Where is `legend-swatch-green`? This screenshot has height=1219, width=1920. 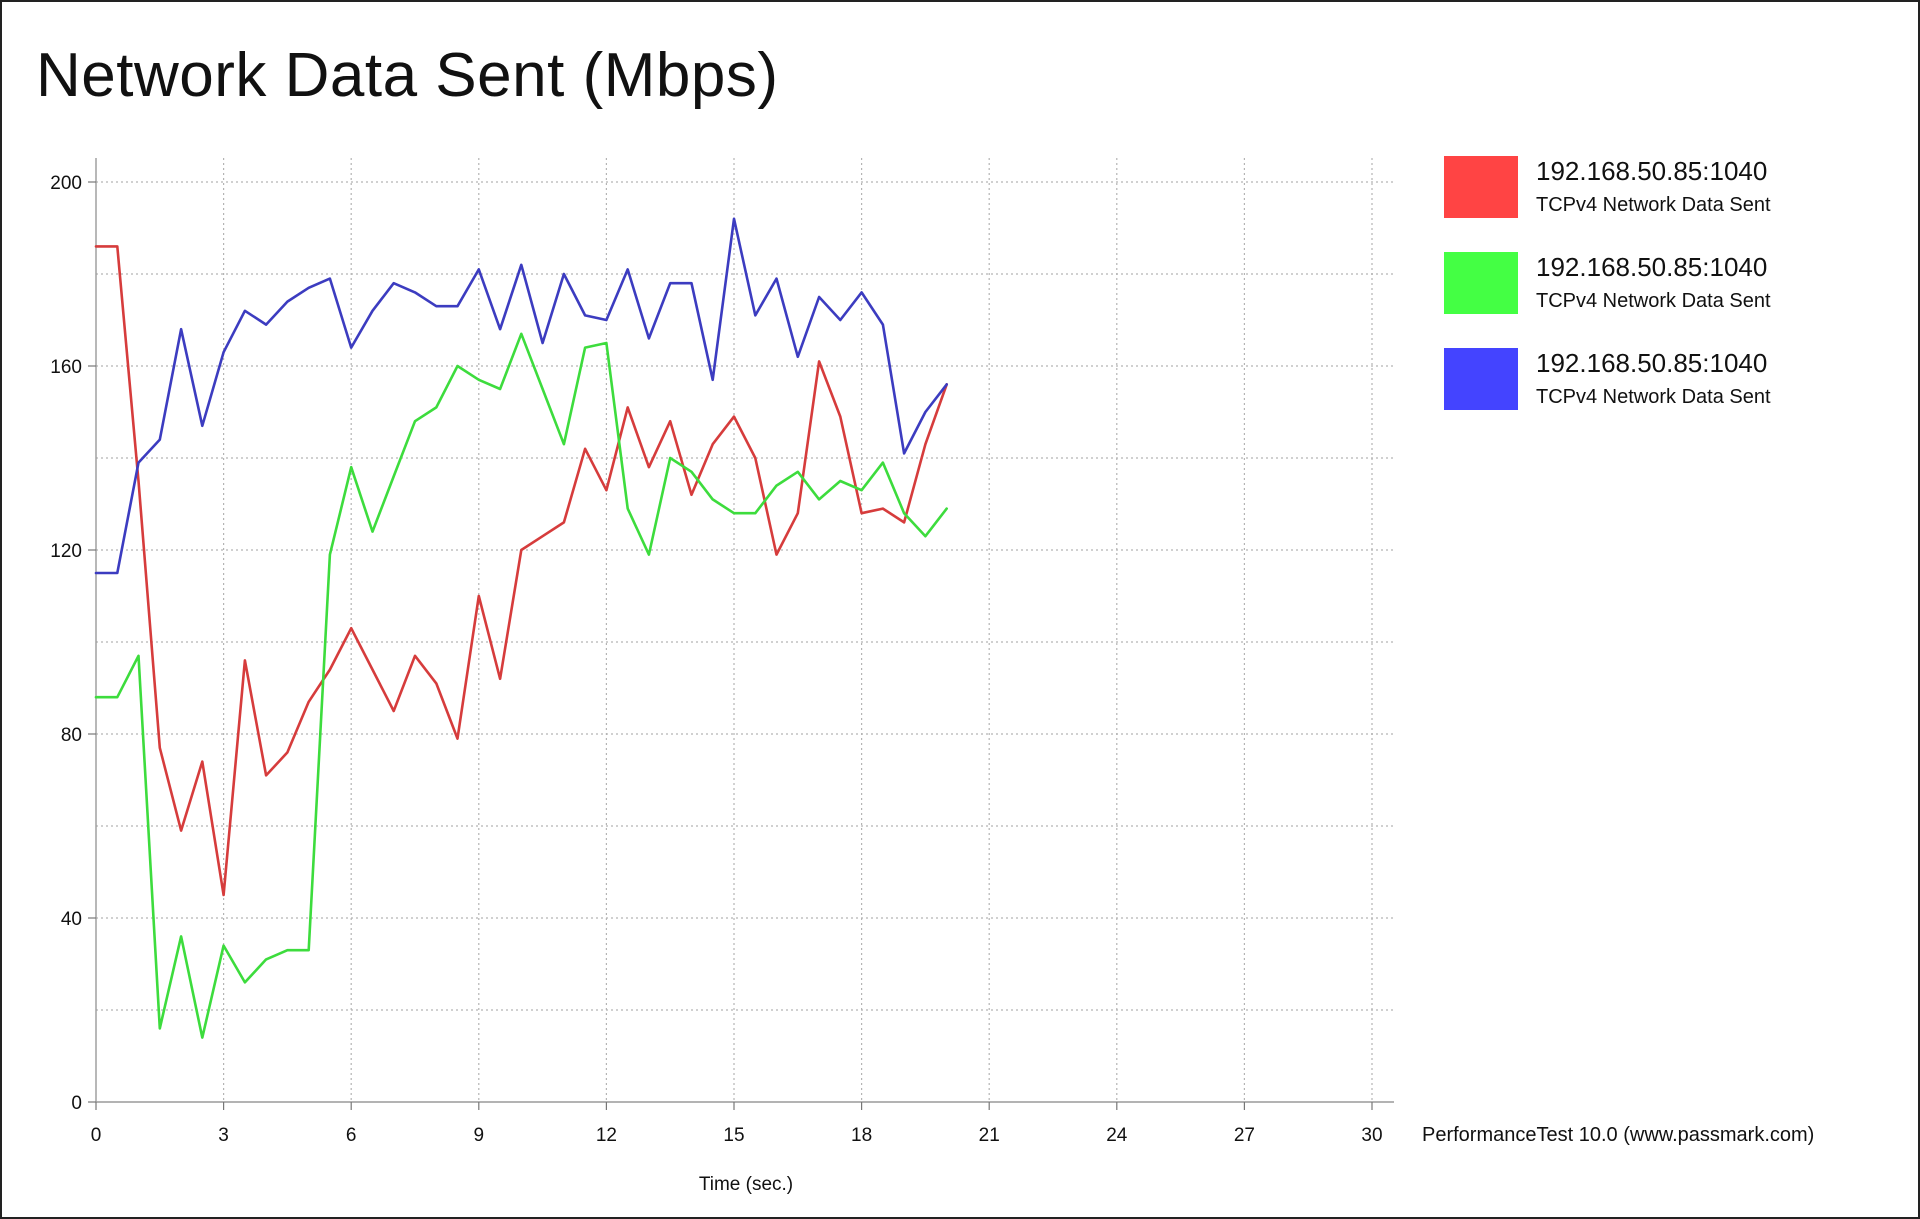 legend-swatch-green is located at coordinates (1481, 283).